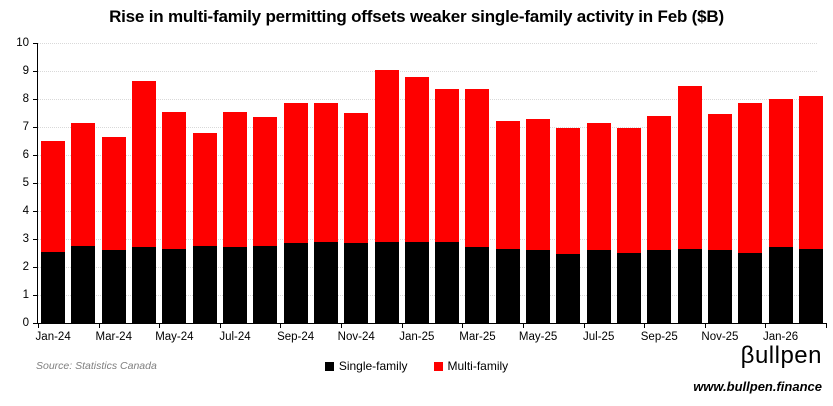 The image size is (833, 406). What do you see at coordinates (478, 366) in the screenshot?
I see `legend-label: Multi-family` at bounding box center [478, 366].